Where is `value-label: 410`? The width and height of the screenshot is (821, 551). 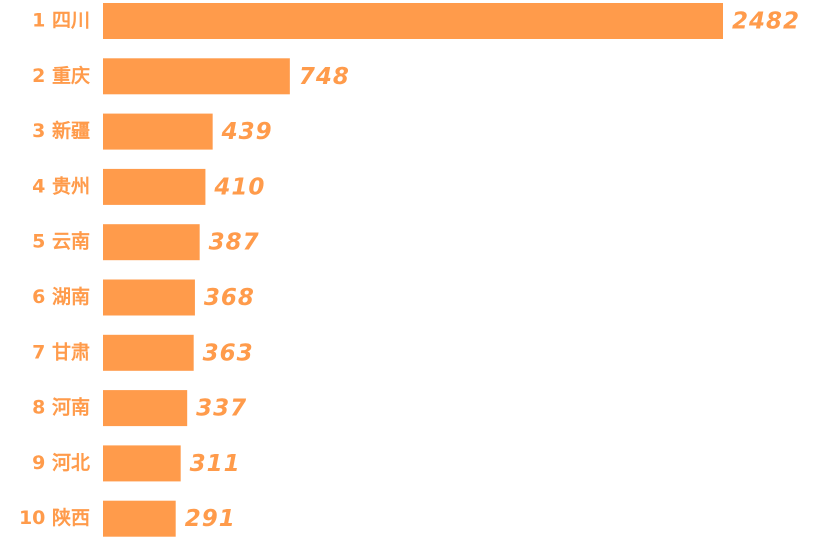
value-label: 410 is located at coordinates (239, 187).